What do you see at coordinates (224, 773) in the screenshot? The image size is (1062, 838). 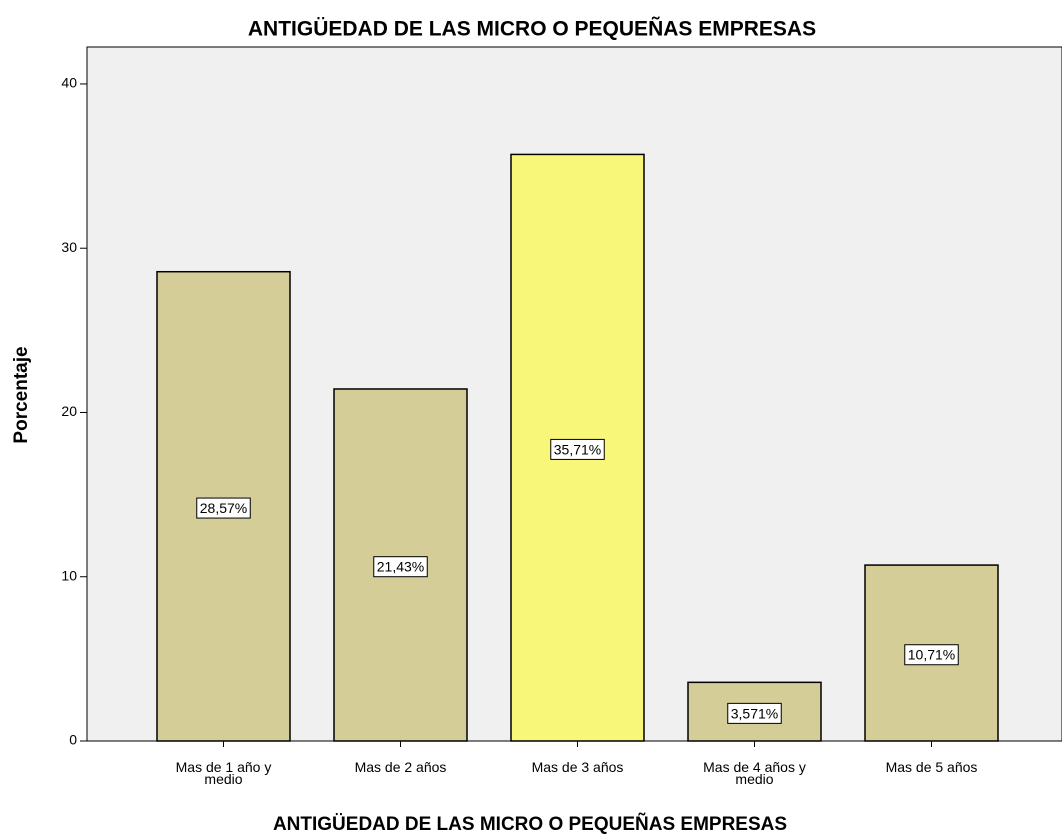 I see `x-tick-label: Mas de 1 año y medio` at bounding box center [224, 773].